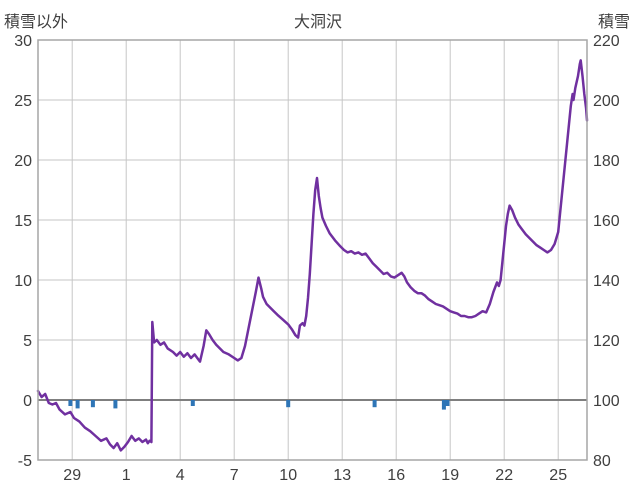 The width and height of the screenshot is (636, 501). Describe the element at coordinates (180, 475) in the screenshot. I see `svg-text: 4` at that location.